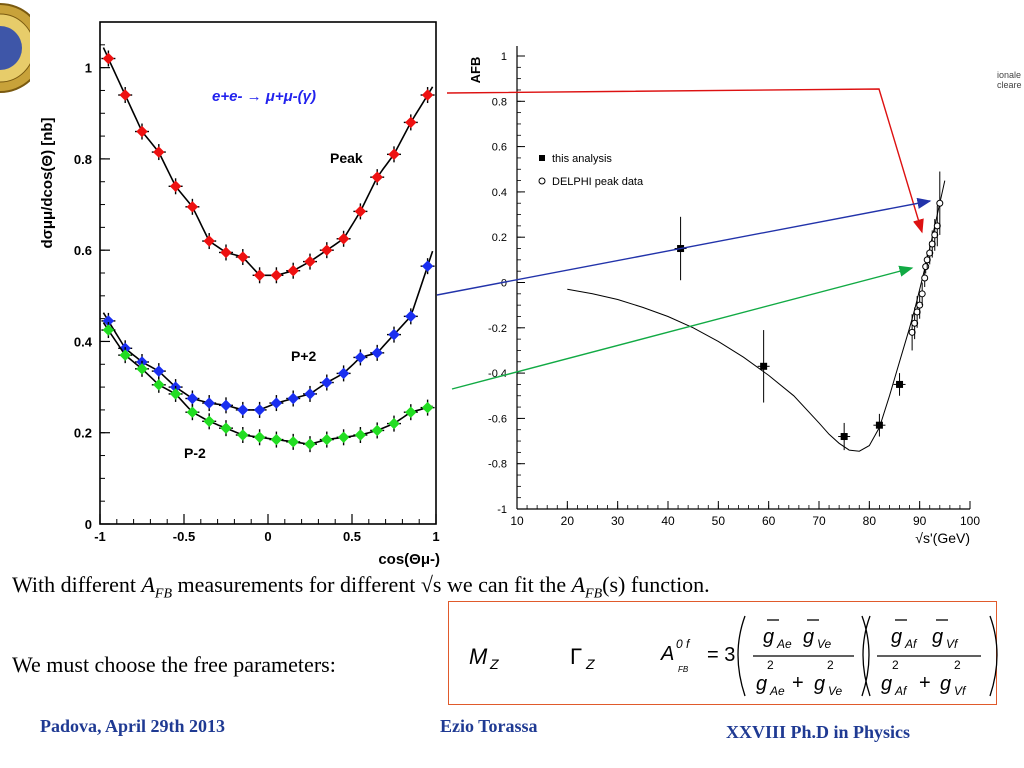 The height and width of the screenshot is (768, 1024). I want to click on x-tick-label: -1, so click(100, 536).